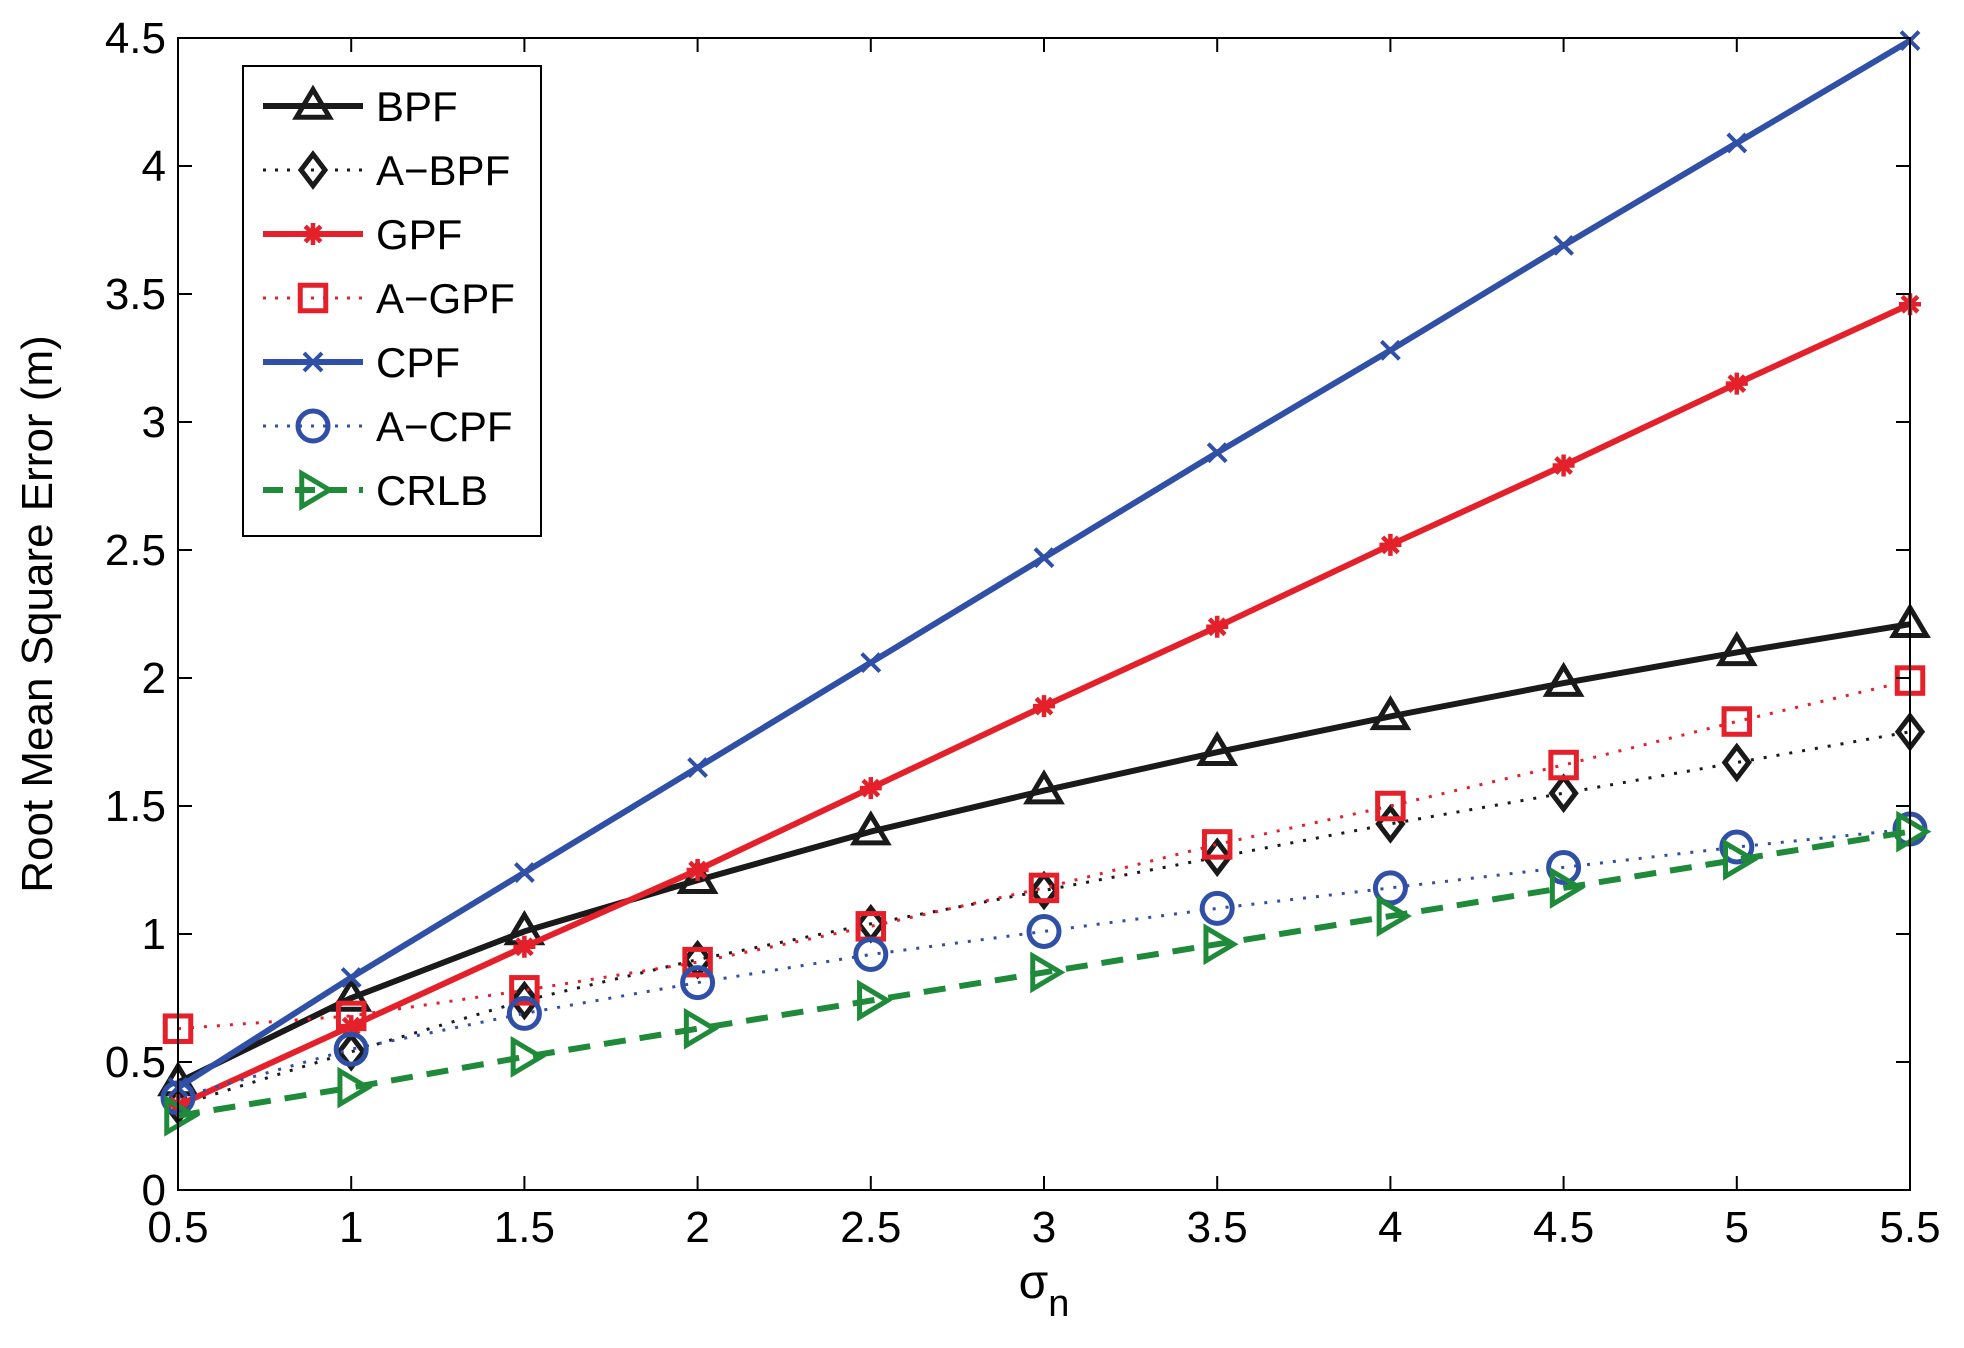  Describe the element at coordinates (351, 1227) in the screenshot. I see `x-tick-label: 1` at that location.